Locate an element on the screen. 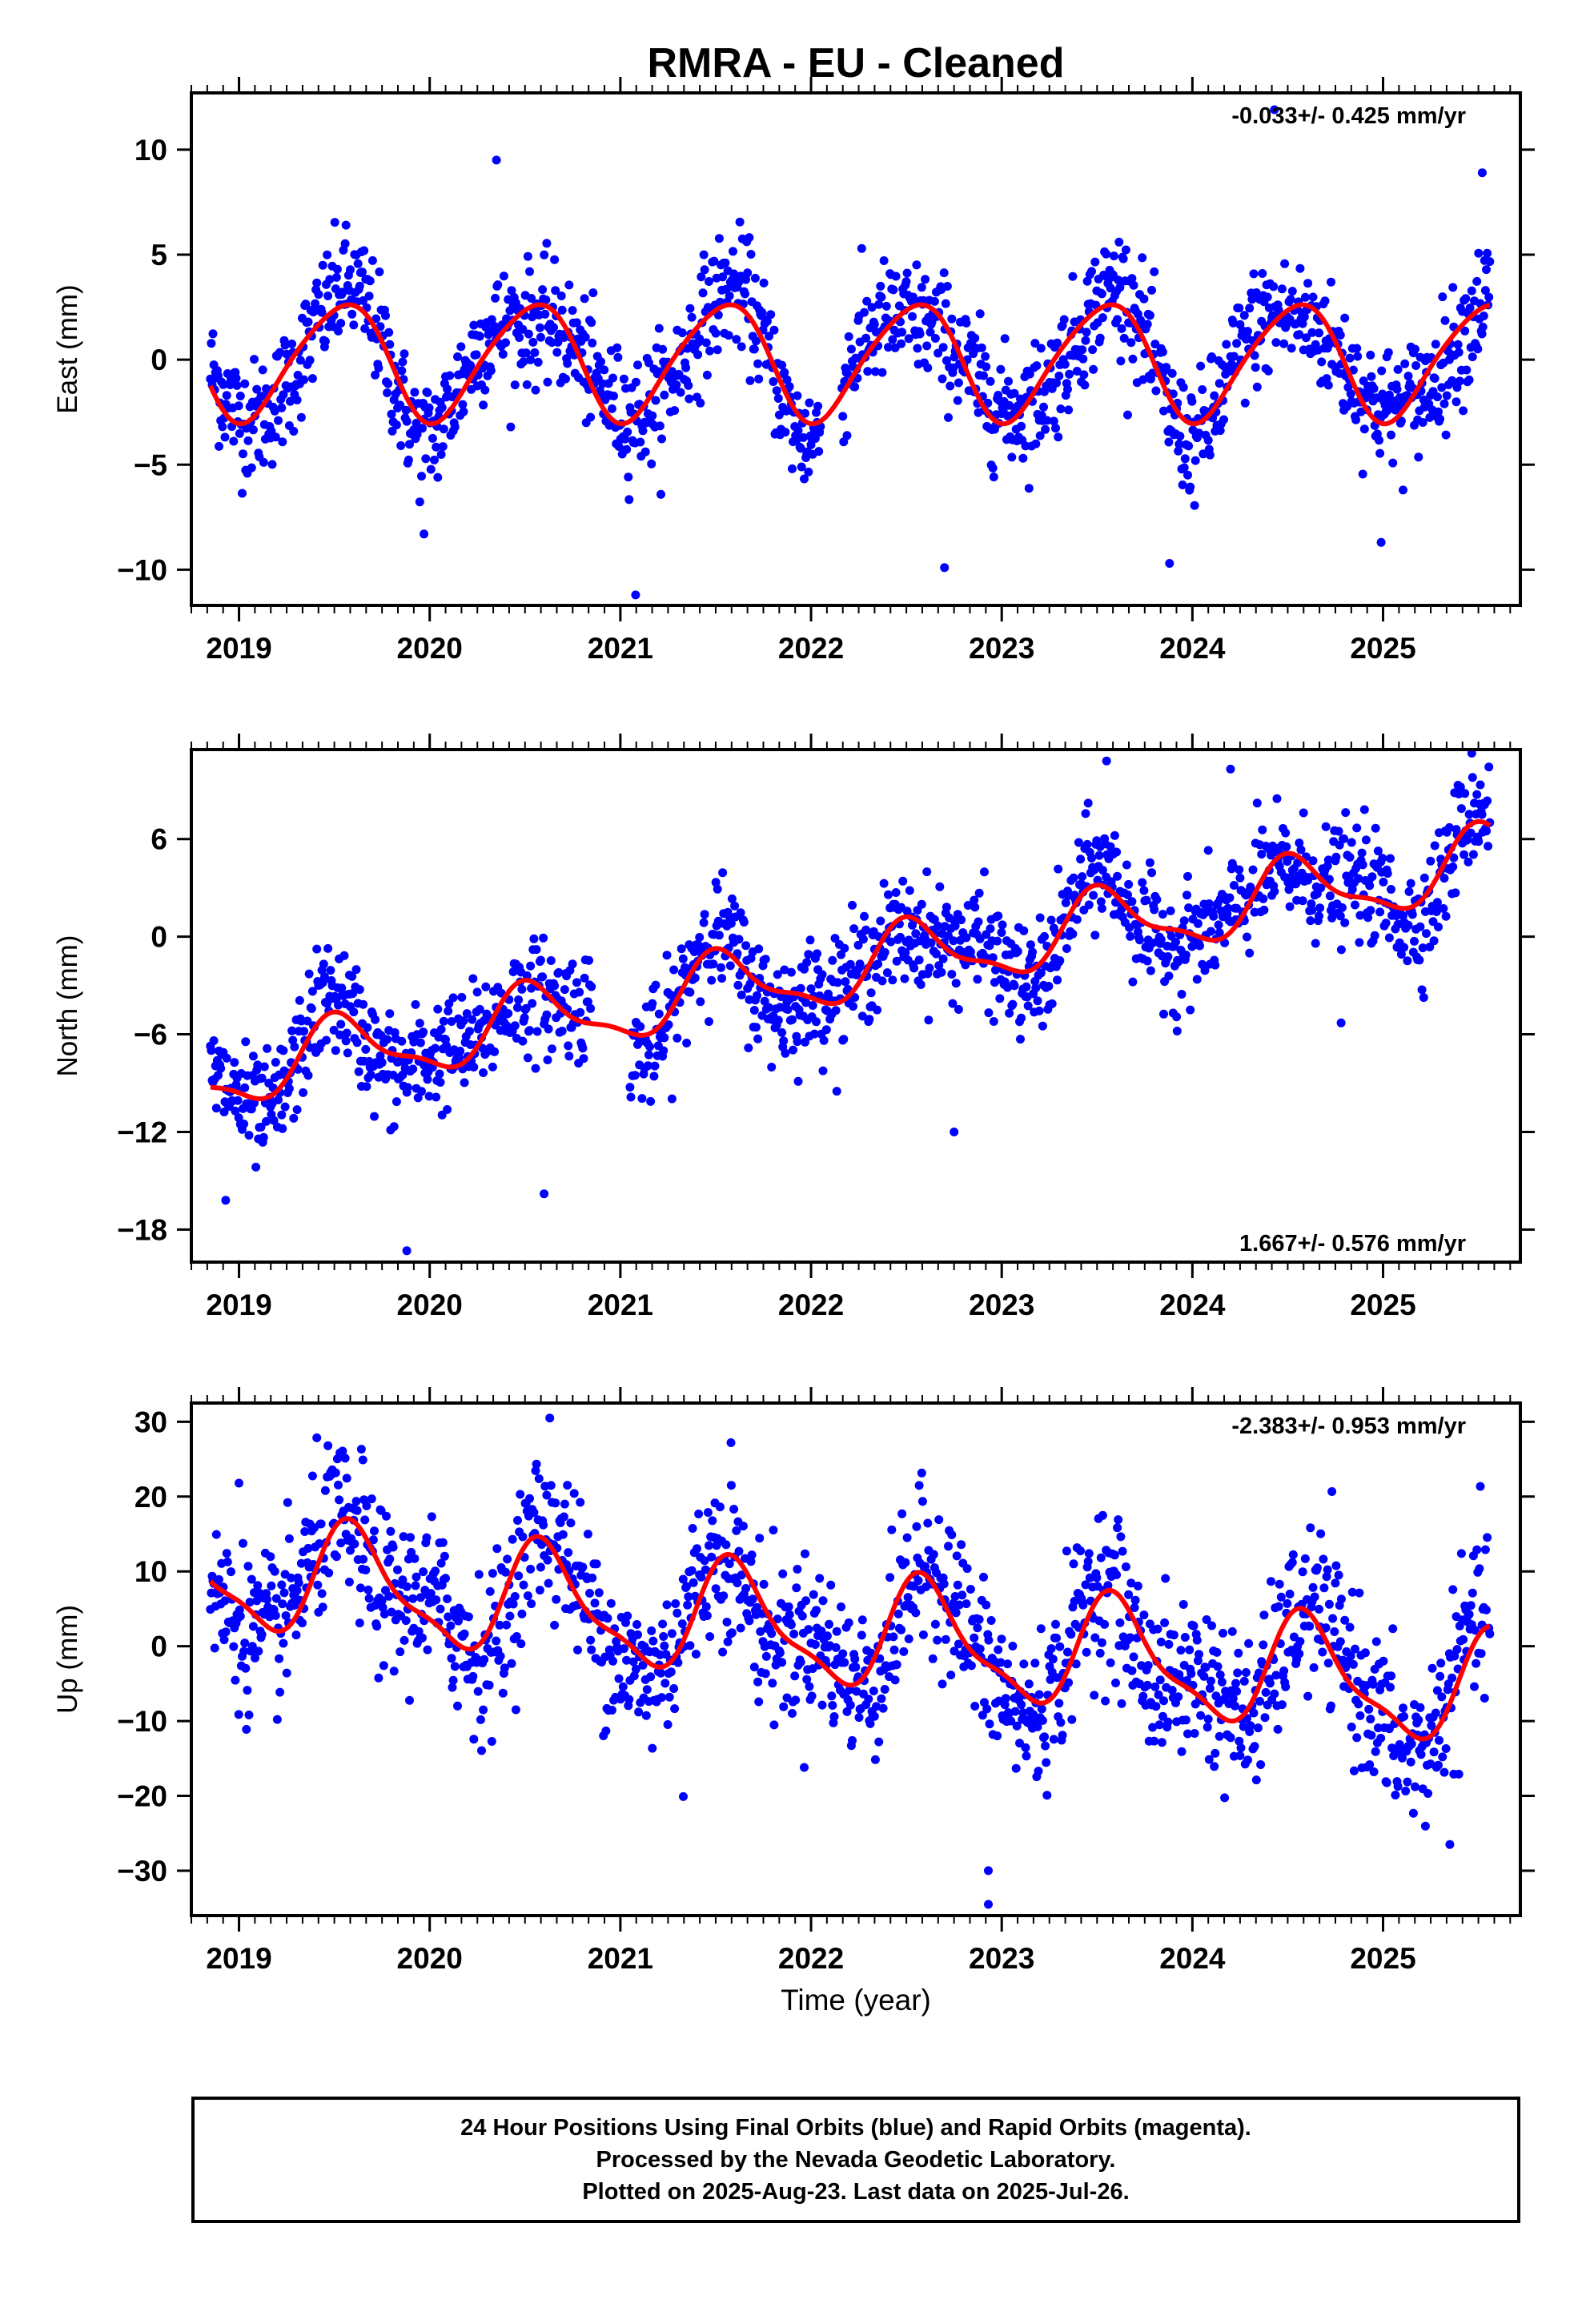 This screenshot has width=1582, height=2324. east-fit-curve is located at coordinates (849, 364).